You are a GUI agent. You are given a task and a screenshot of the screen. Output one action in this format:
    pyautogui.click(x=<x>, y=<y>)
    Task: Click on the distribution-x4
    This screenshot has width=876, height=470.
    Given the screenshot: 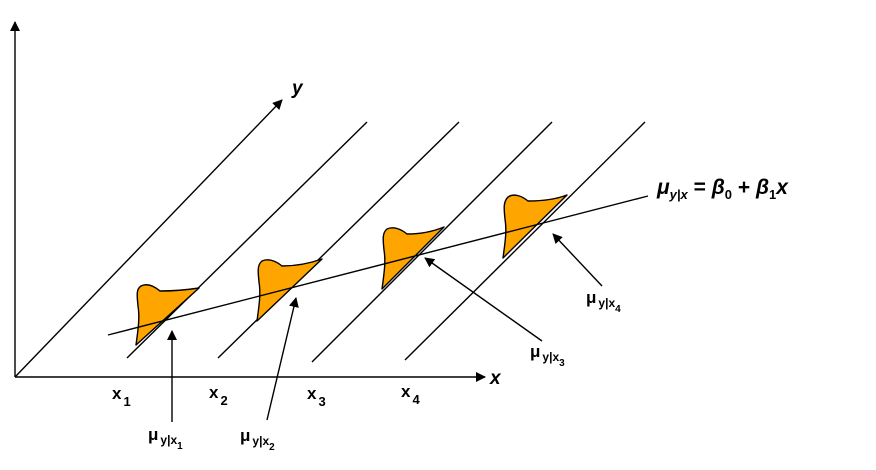 What is the action you would take?
    pyautogui.click(x=535, y=226)
    